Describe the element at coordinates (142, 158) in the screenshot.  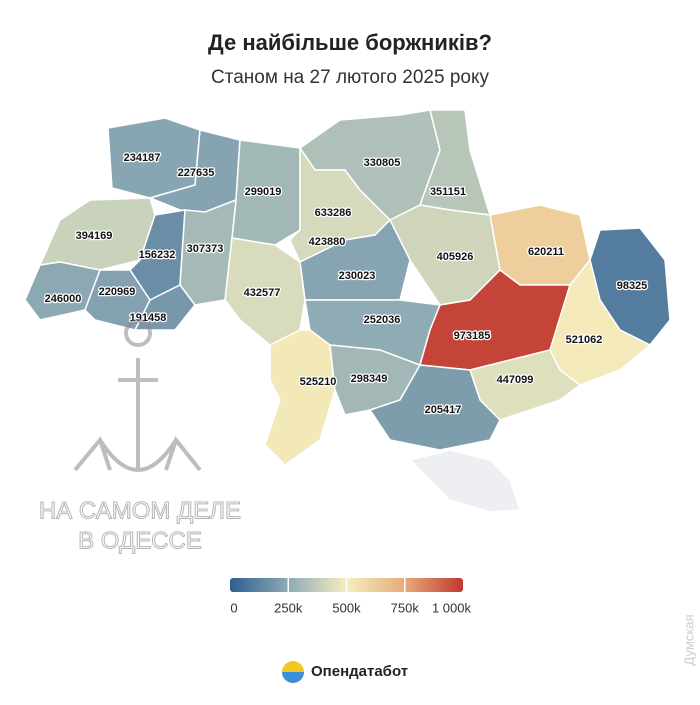
I see `region-value: 234187` at that location.